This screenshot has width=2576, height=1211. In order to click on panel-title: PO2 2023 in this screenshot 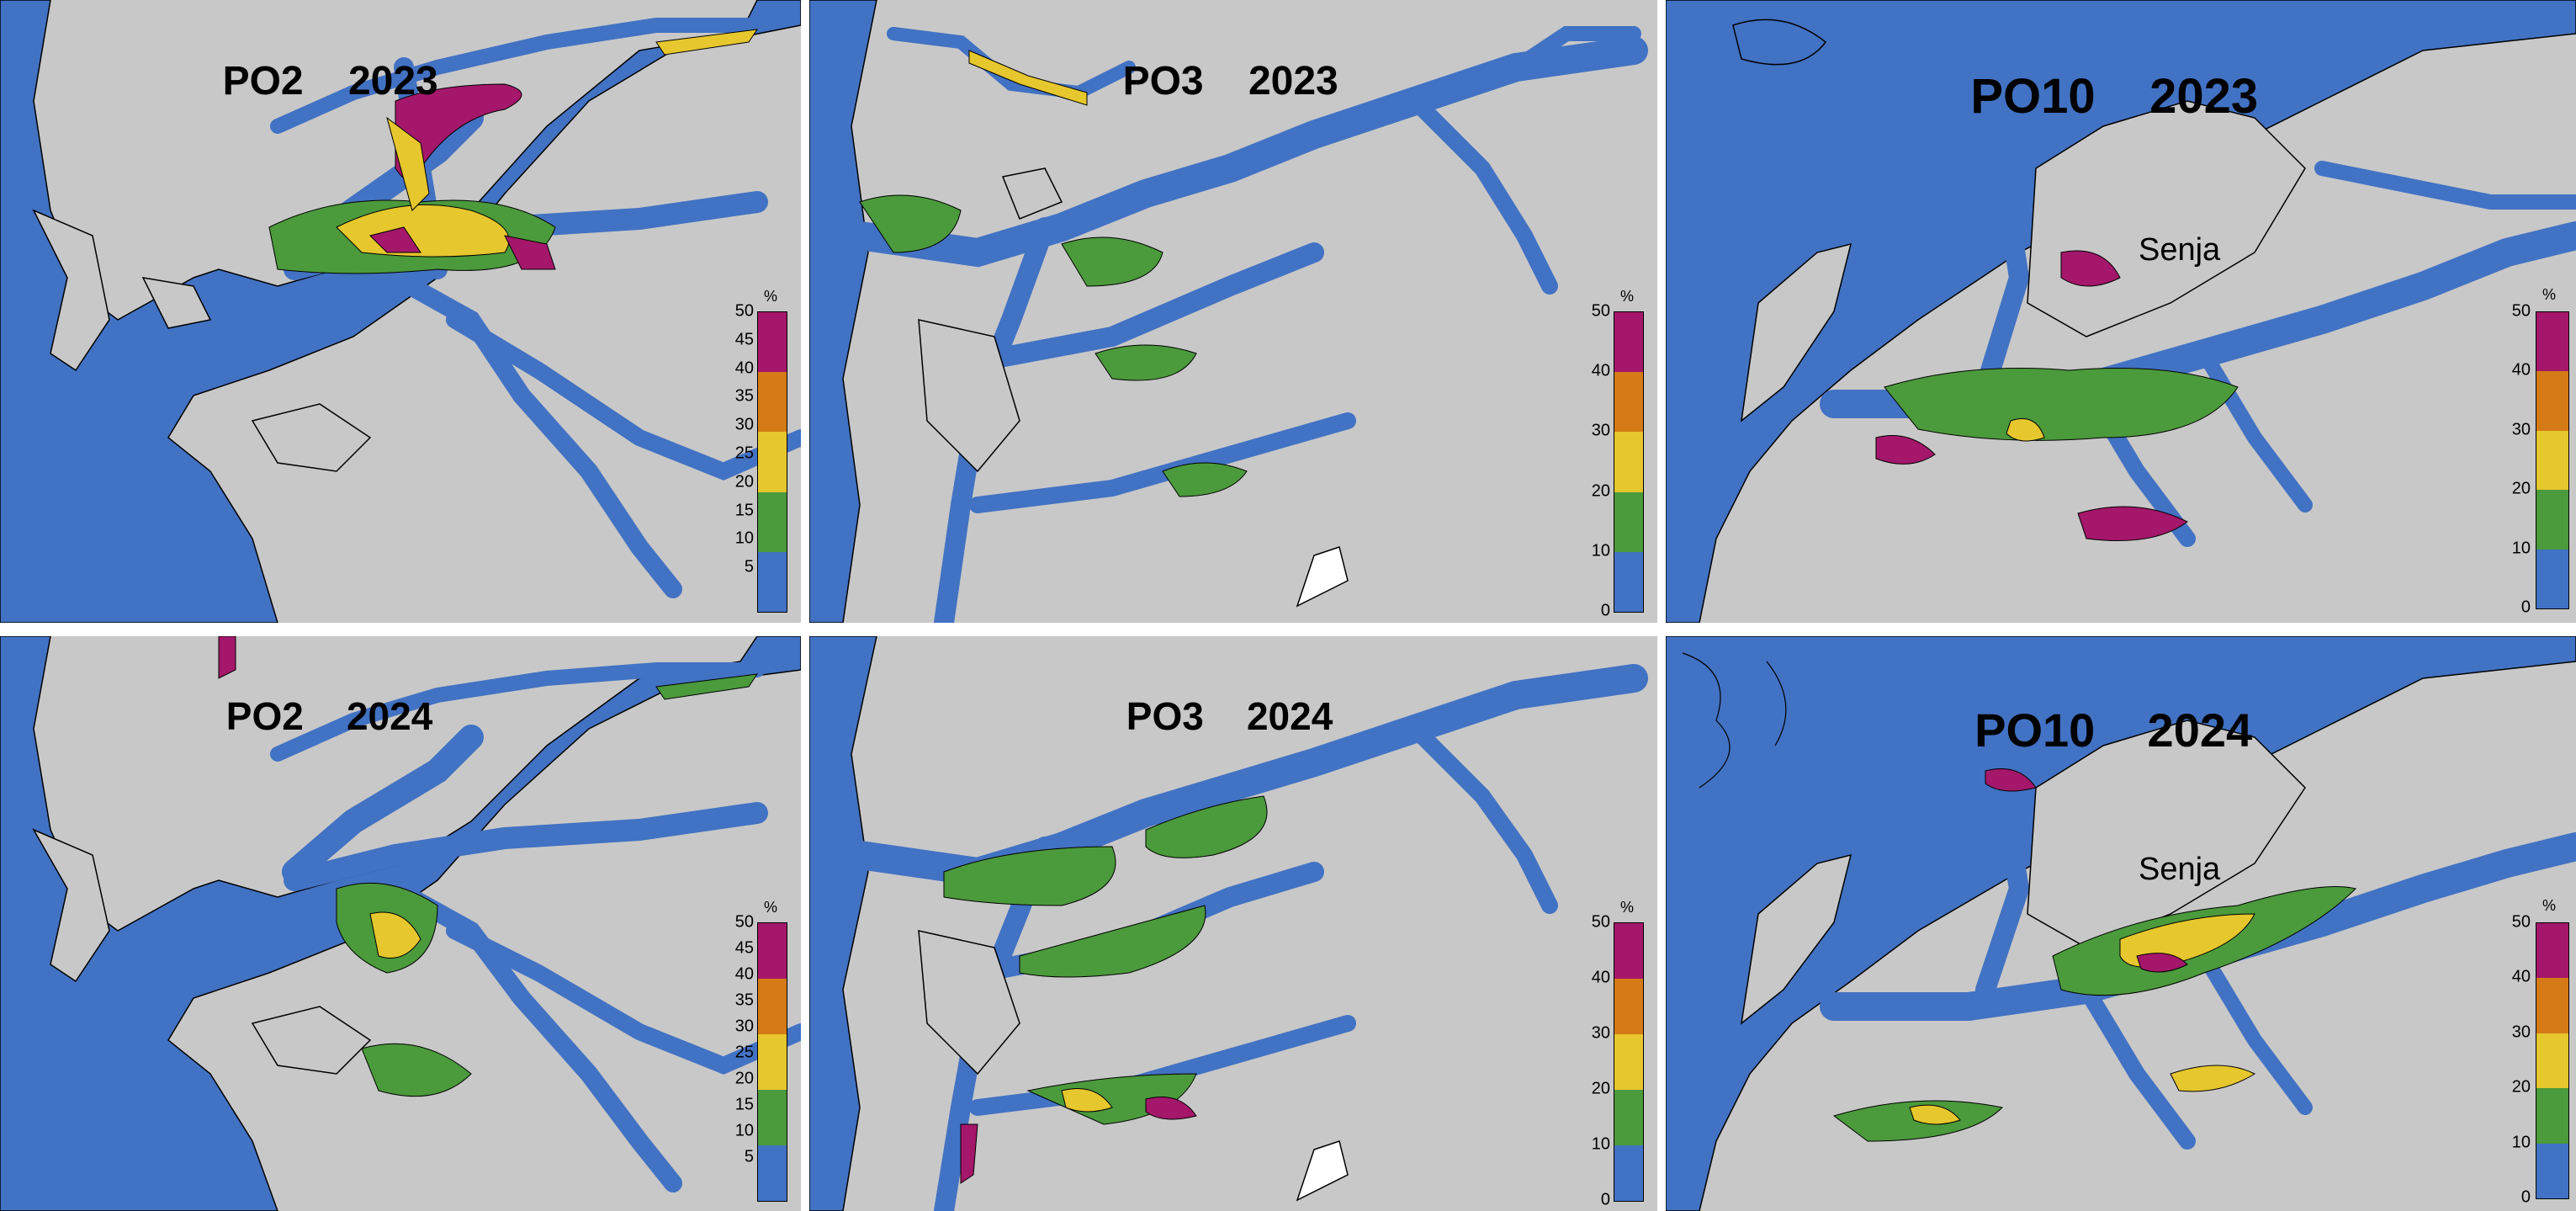, I will do `click(354, 81)`.